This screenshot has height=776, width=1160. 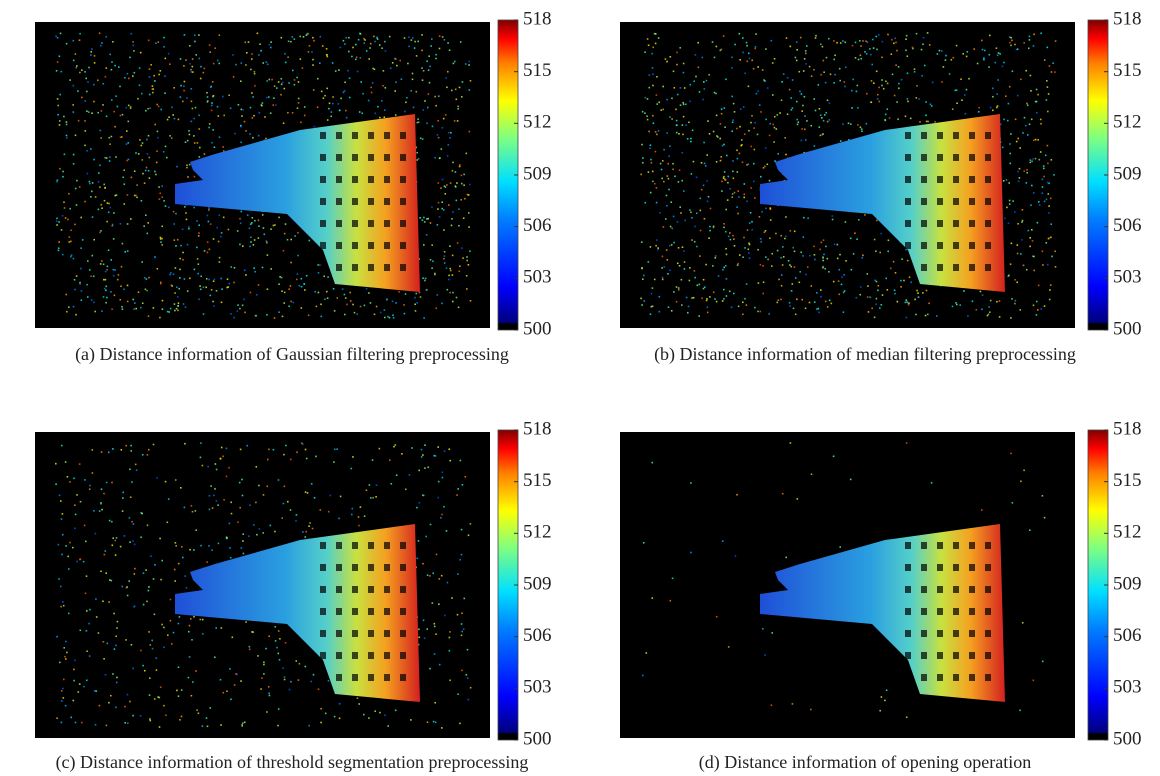 I want to click on colorbar-tick-label: 518, so click(x=537, y=18).